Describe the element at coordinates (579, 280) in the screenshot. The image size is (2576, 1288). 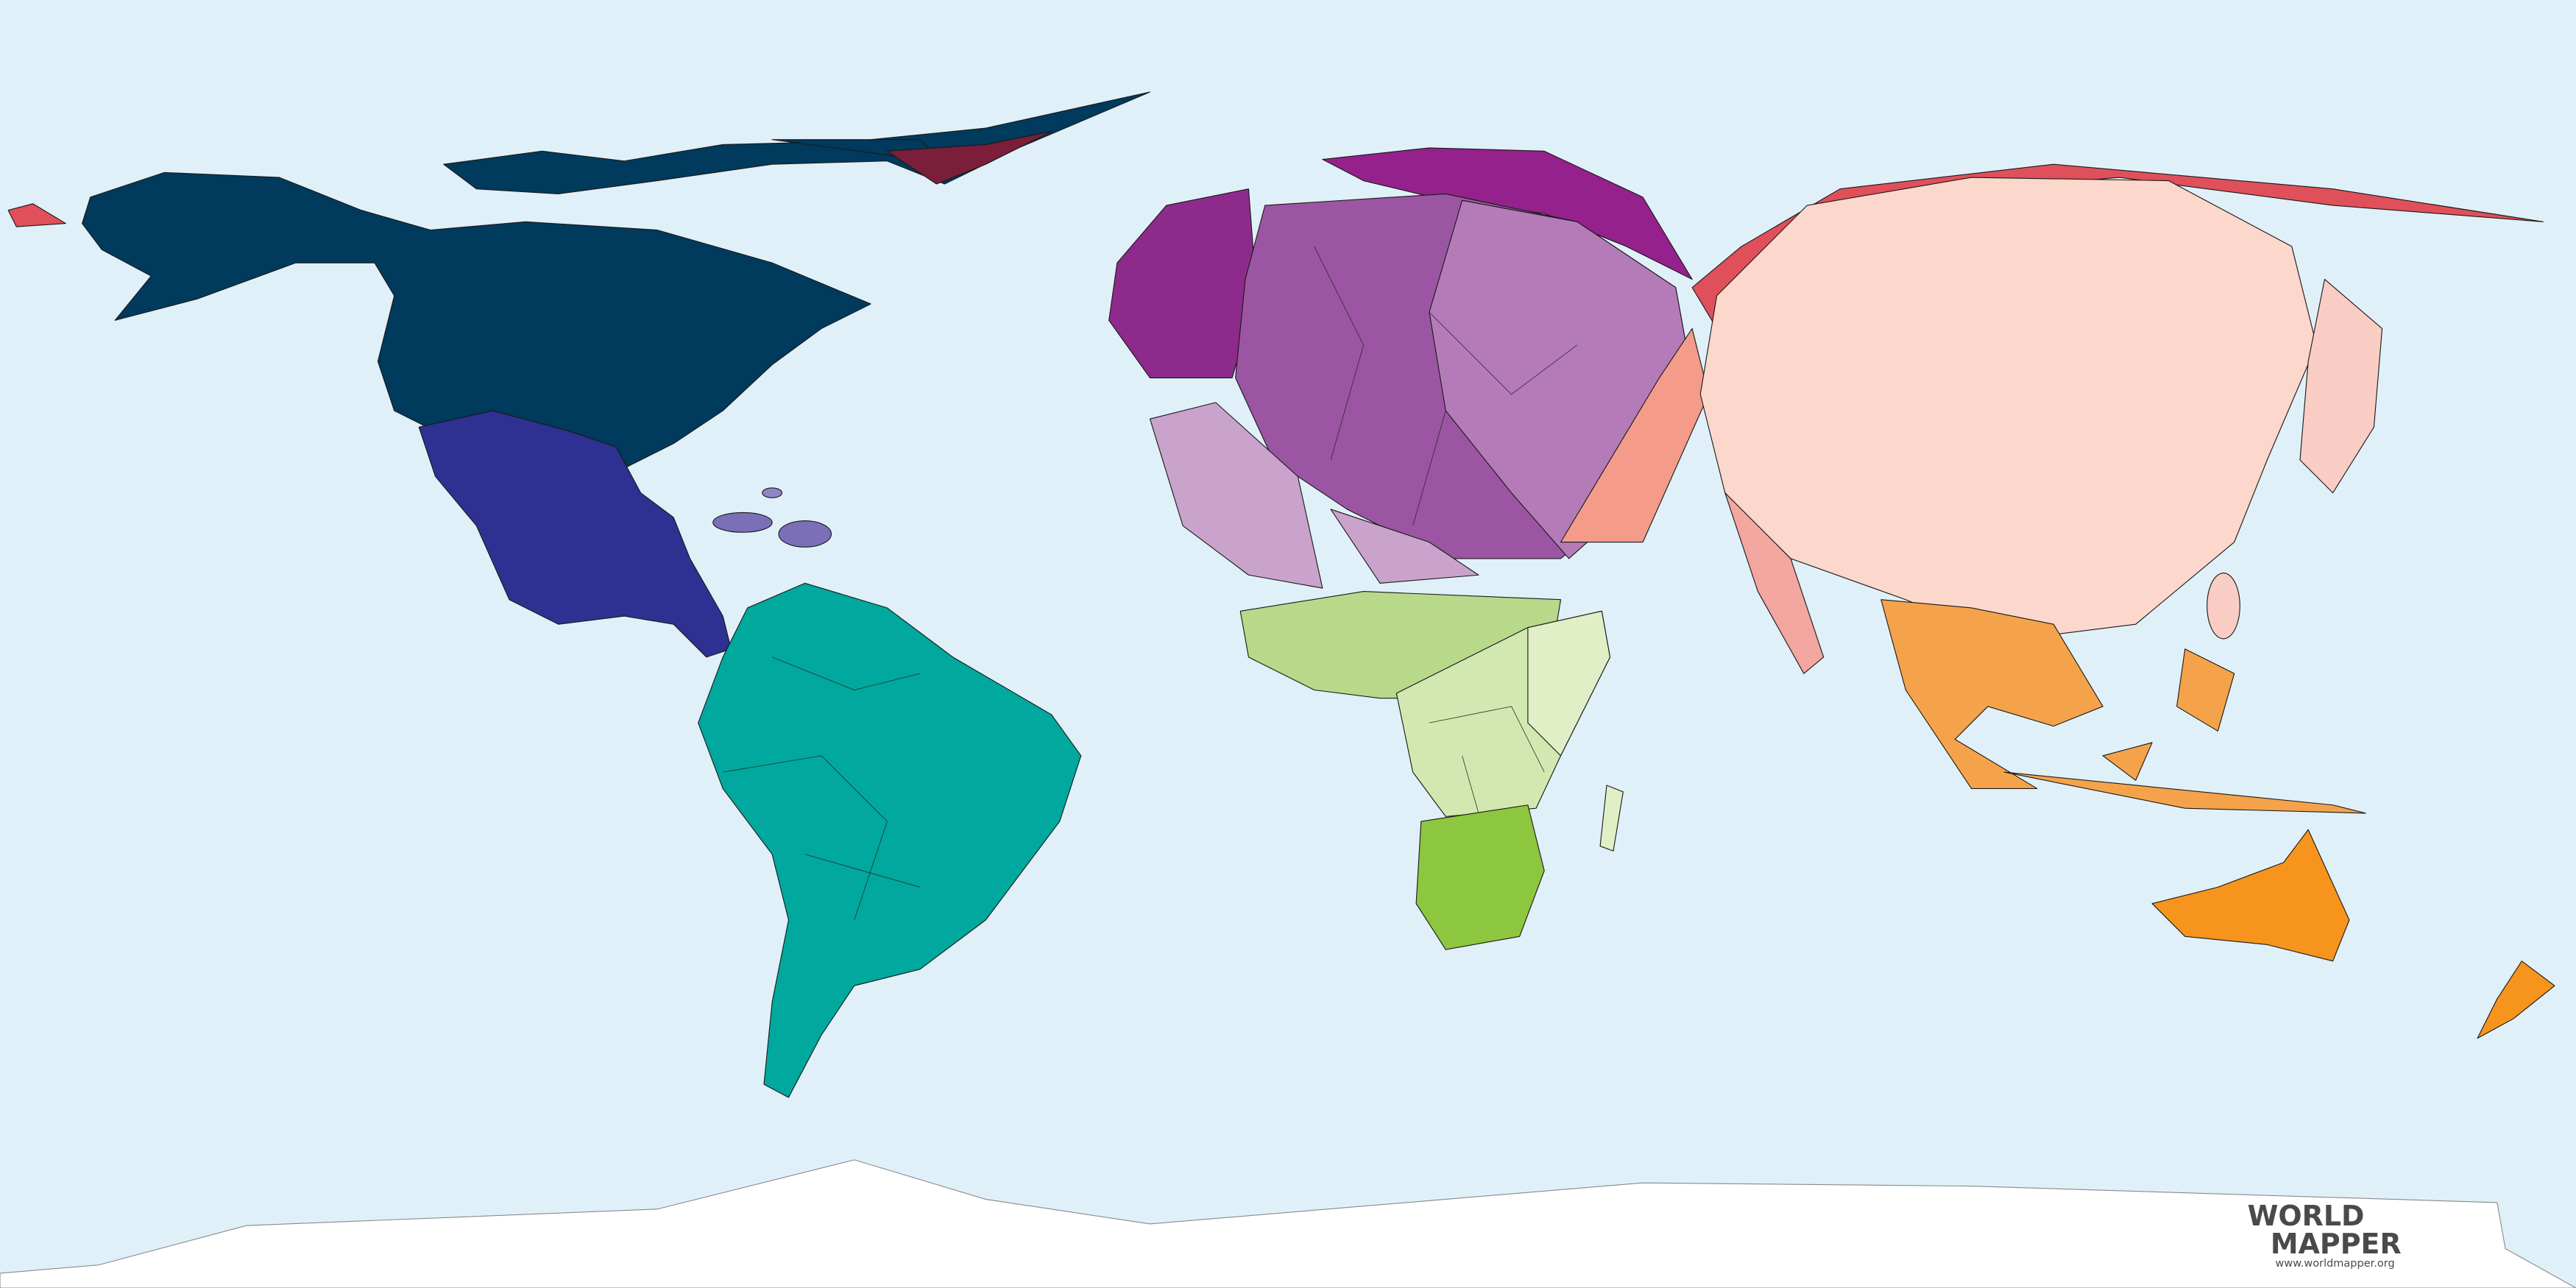
I see `north-america` at that location.